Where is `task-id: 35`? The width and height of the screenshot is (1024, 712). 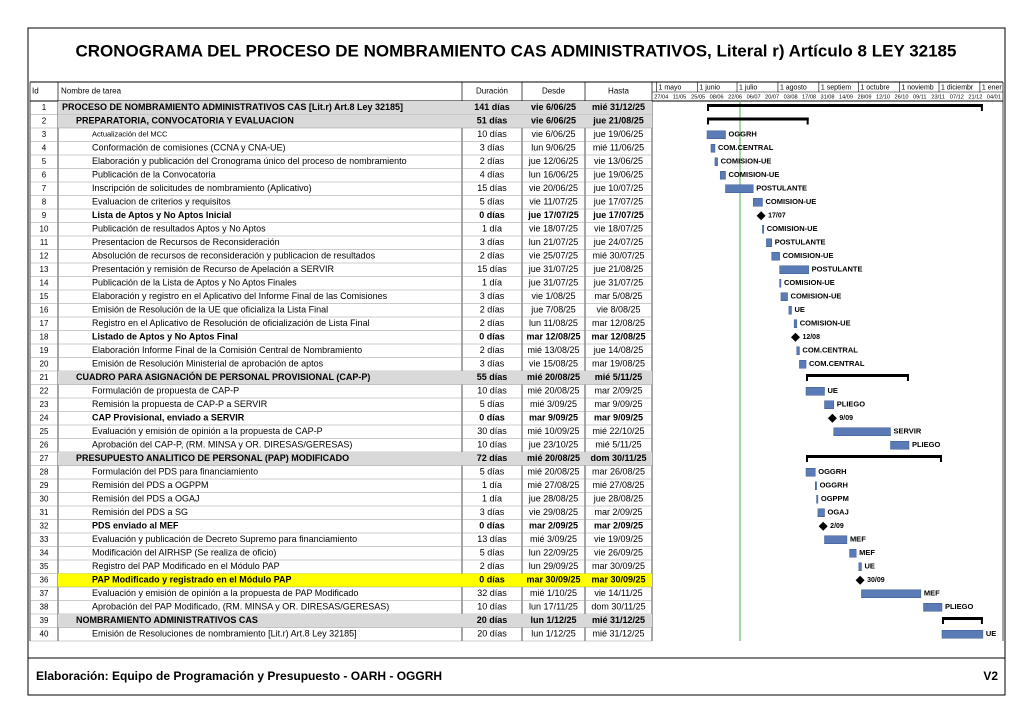
task-id: 35 is located at coordinates (44, 566).